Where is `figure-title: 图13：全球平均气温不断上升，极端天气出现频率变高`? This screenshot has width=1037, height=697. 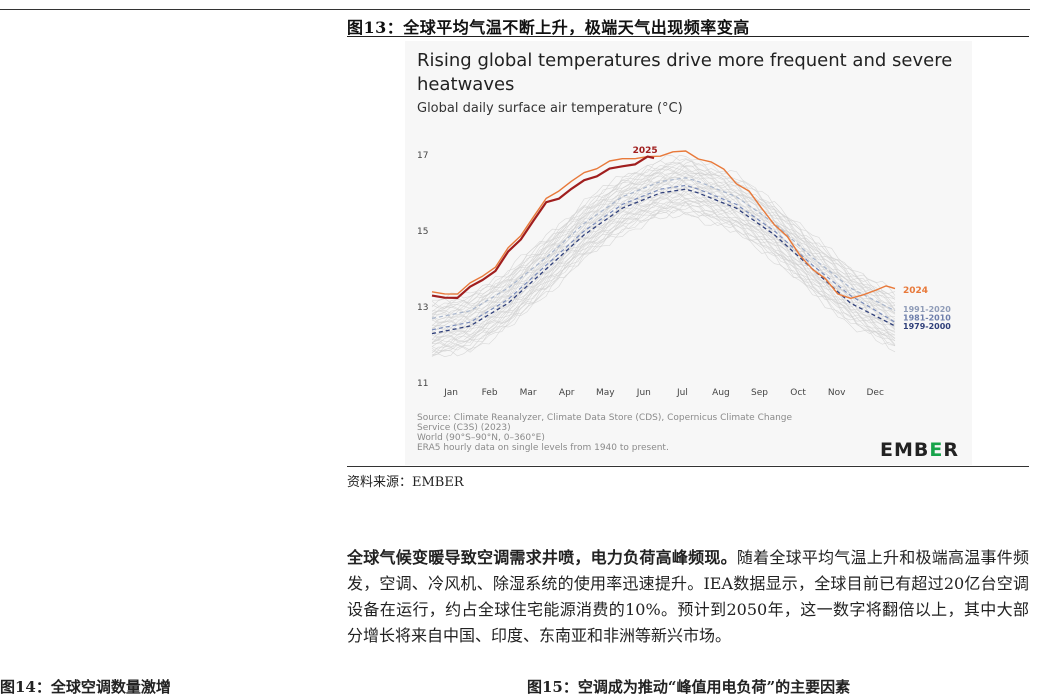
figure-title: 图13：全球平均气温不断上升，极端天气出现频率变高 is located at coordinates (548, 27).